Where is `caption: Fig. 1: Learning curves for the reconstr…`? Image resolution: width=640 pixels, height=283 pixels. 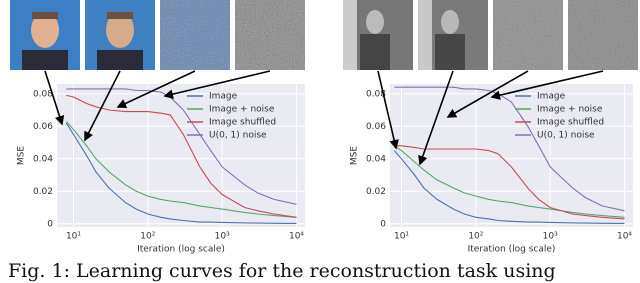
caption: Fig. 1: Learning curves for the reconstr… is located at coordinates (282, 271).